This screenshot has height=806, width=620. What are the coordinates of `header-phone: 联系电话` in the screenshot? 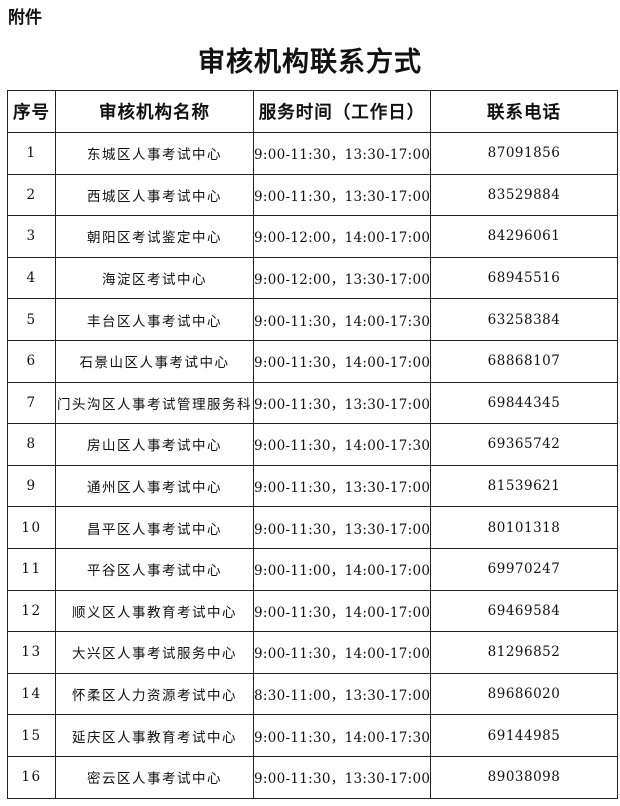 It's located at (524, 111).